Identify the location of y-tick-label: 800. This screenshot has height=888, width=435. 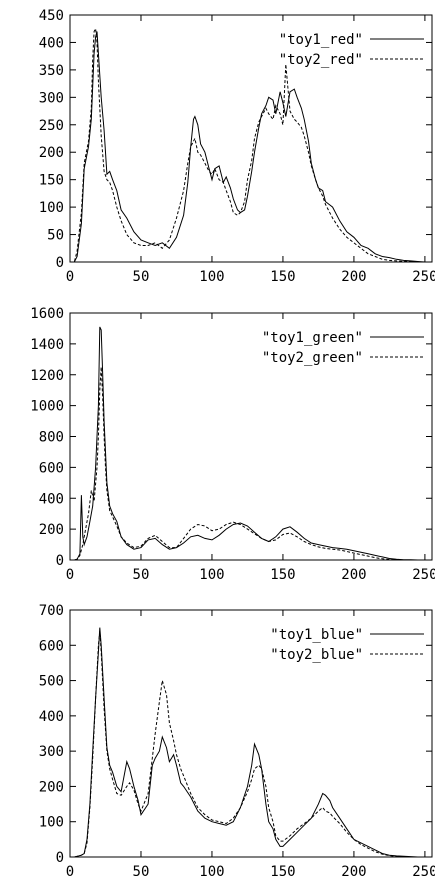
(51, 438).